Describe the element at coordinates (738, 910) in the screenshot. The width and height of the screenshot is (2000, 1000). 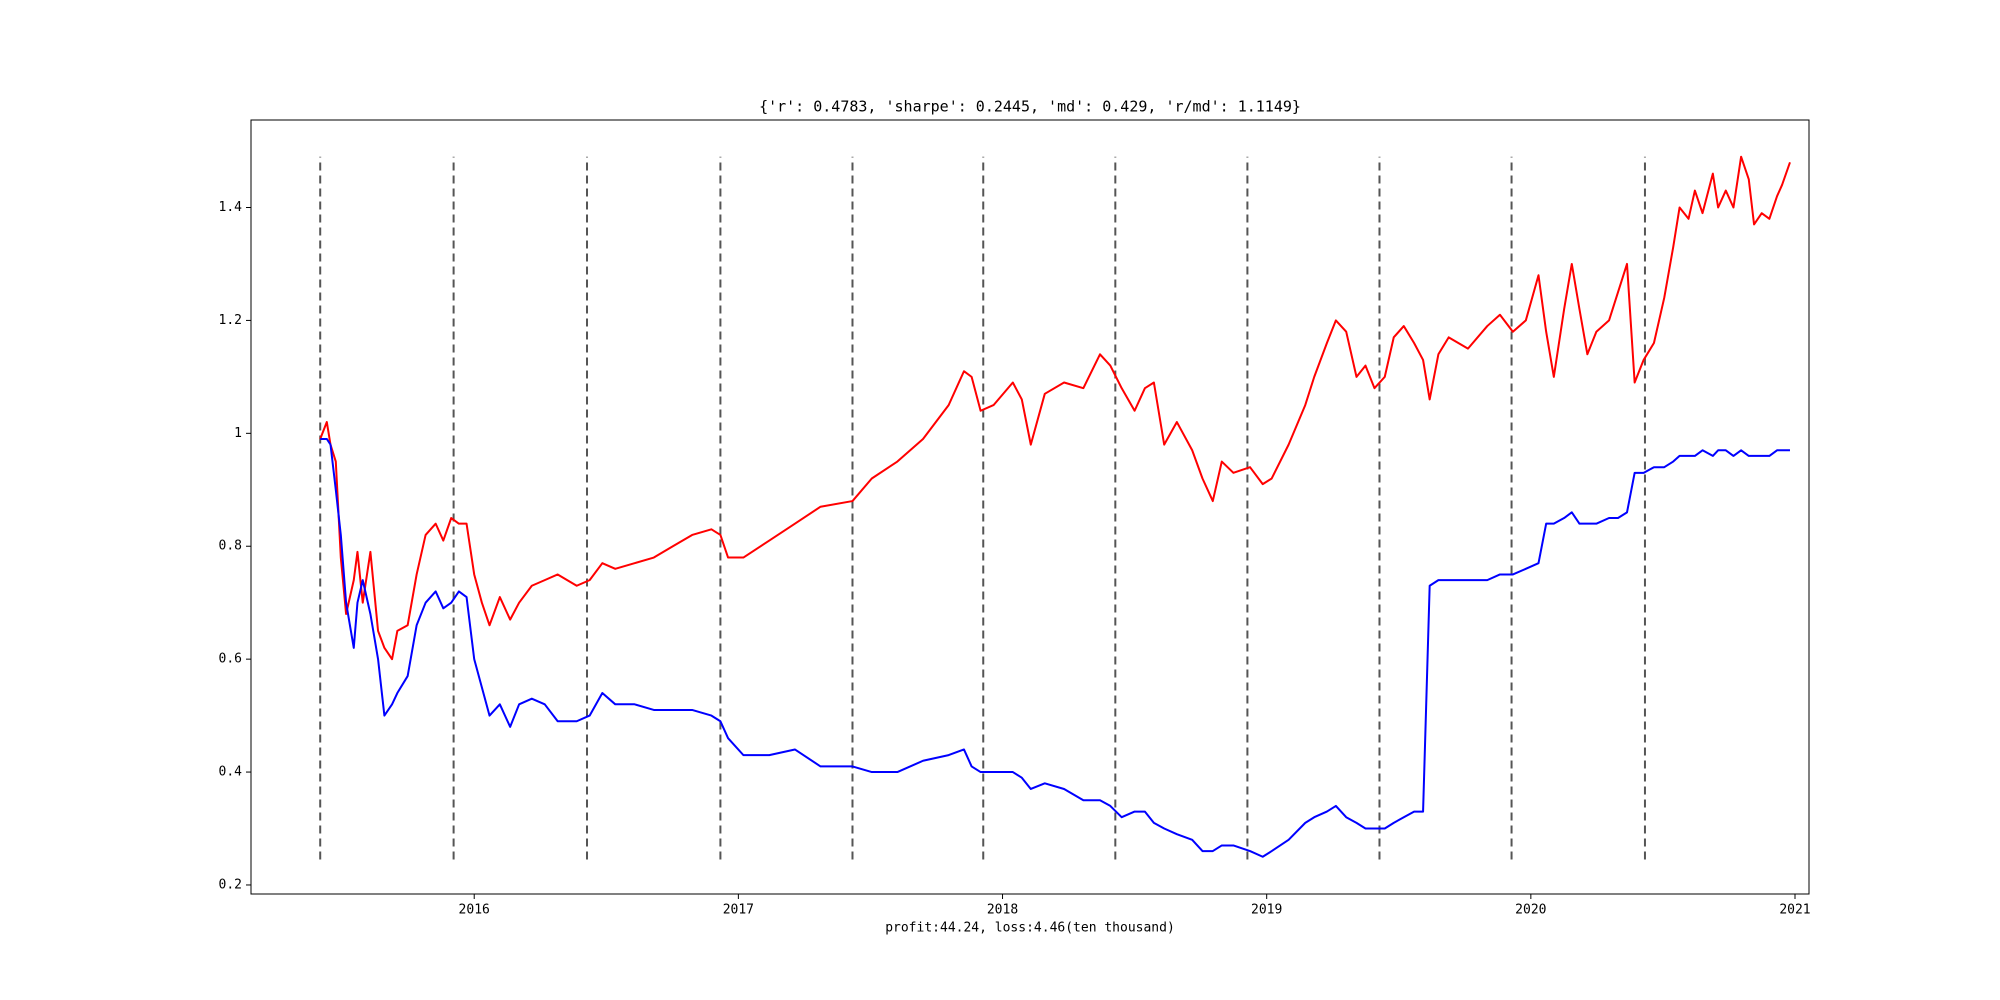
I see `x-tick-label: 2017` at that location.